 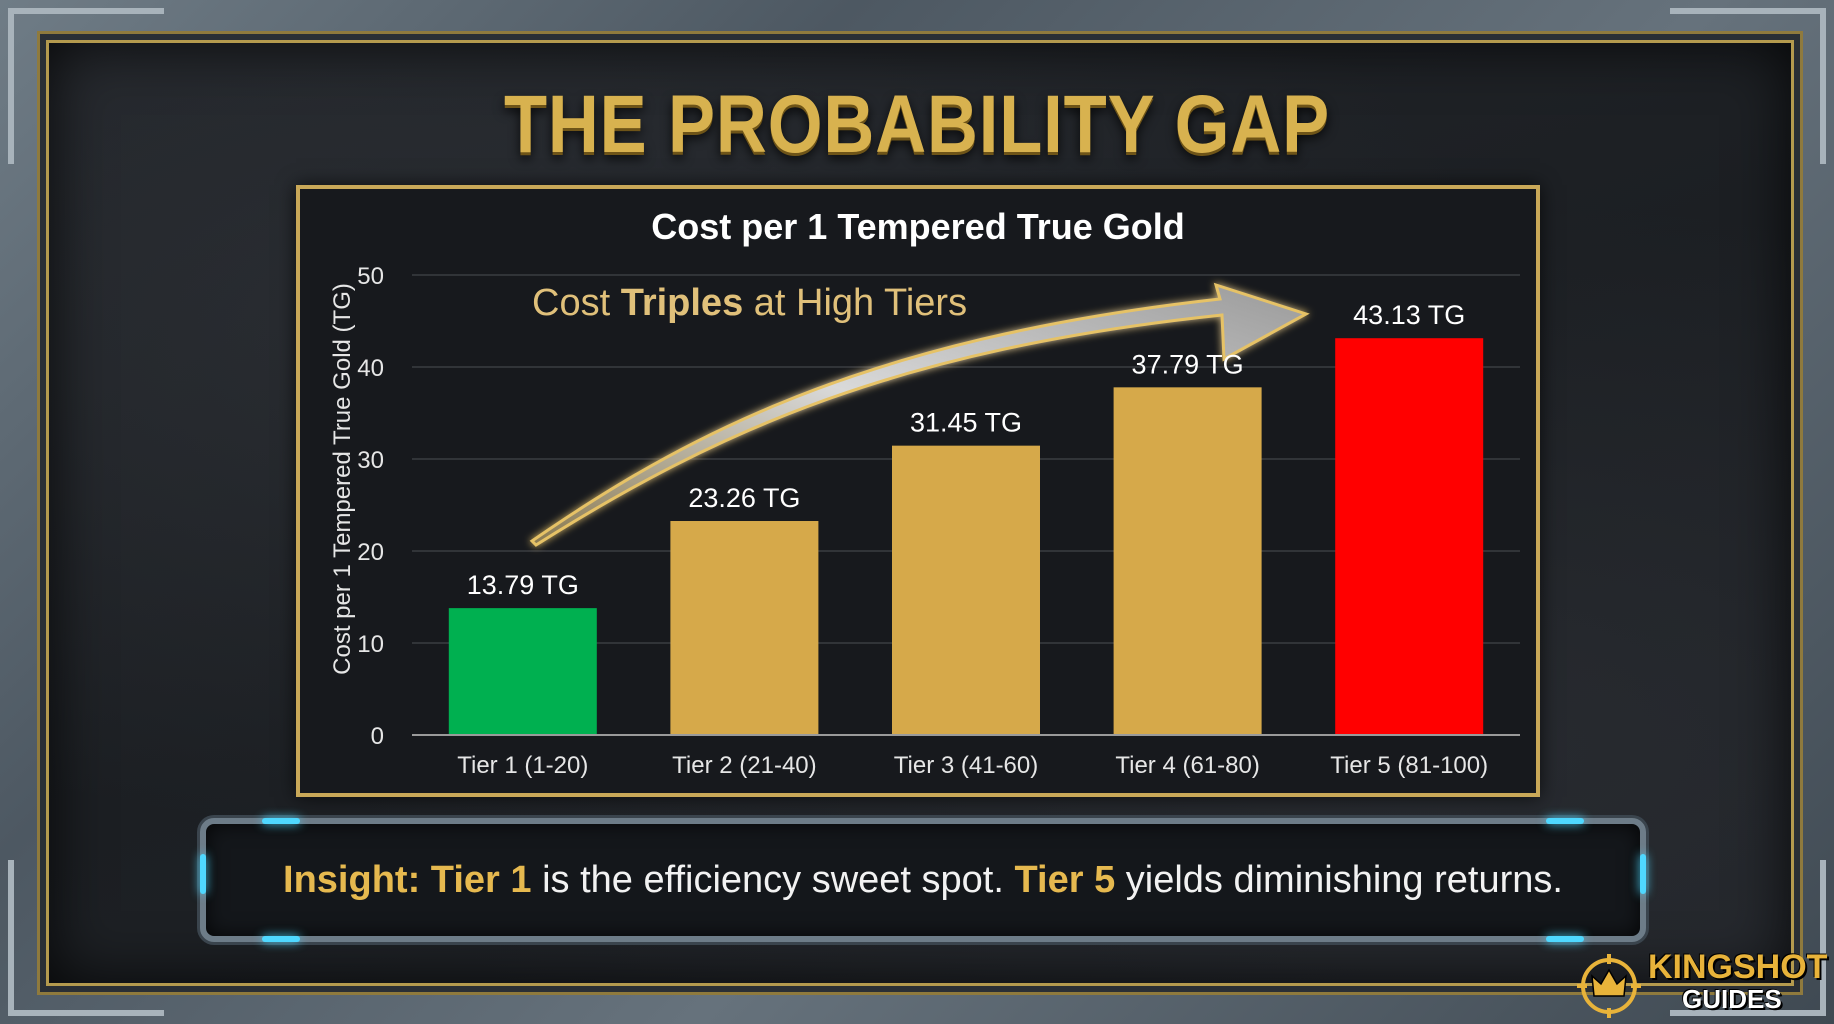 What do you see at coordinates (917, 124) in the screenshot?
I see `page-title: THE PROBABILITY GAP` at bounding box center [917, 124].